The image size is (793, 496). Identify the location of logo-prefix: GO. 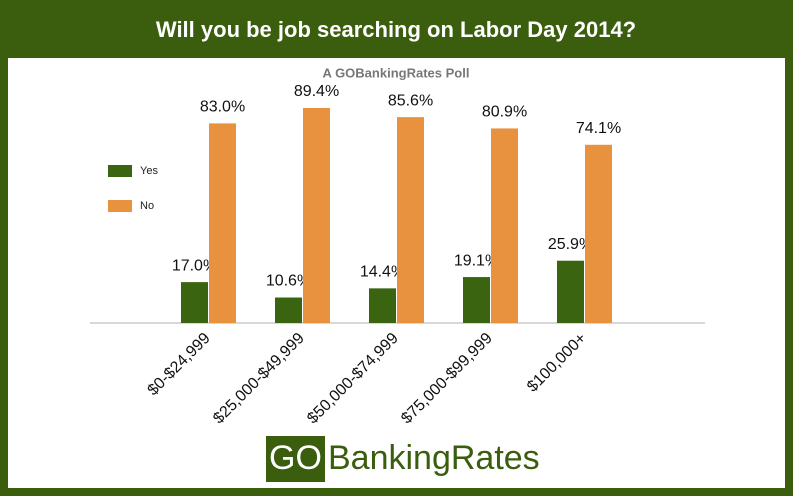
(295, 458).